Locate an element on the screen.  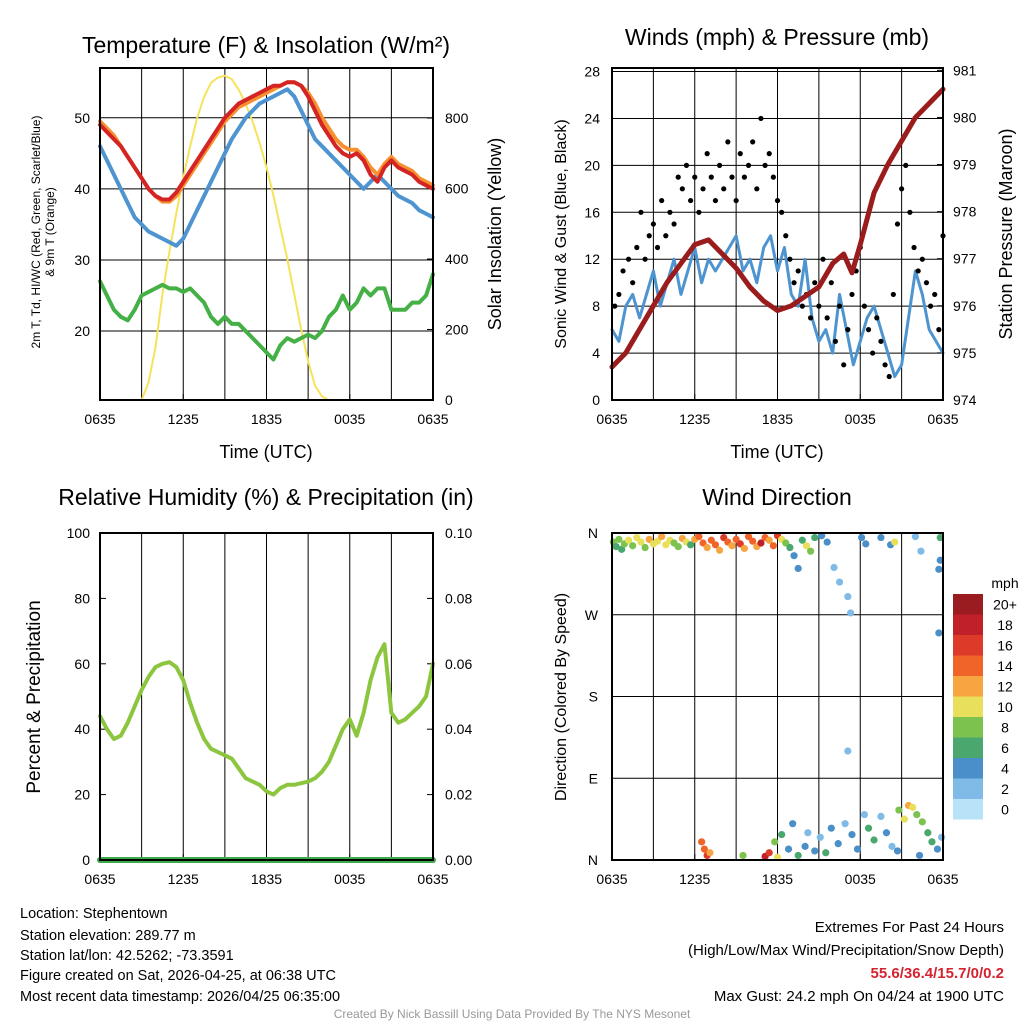
y-tick-label: 40 is located at coordinates (82, 729).